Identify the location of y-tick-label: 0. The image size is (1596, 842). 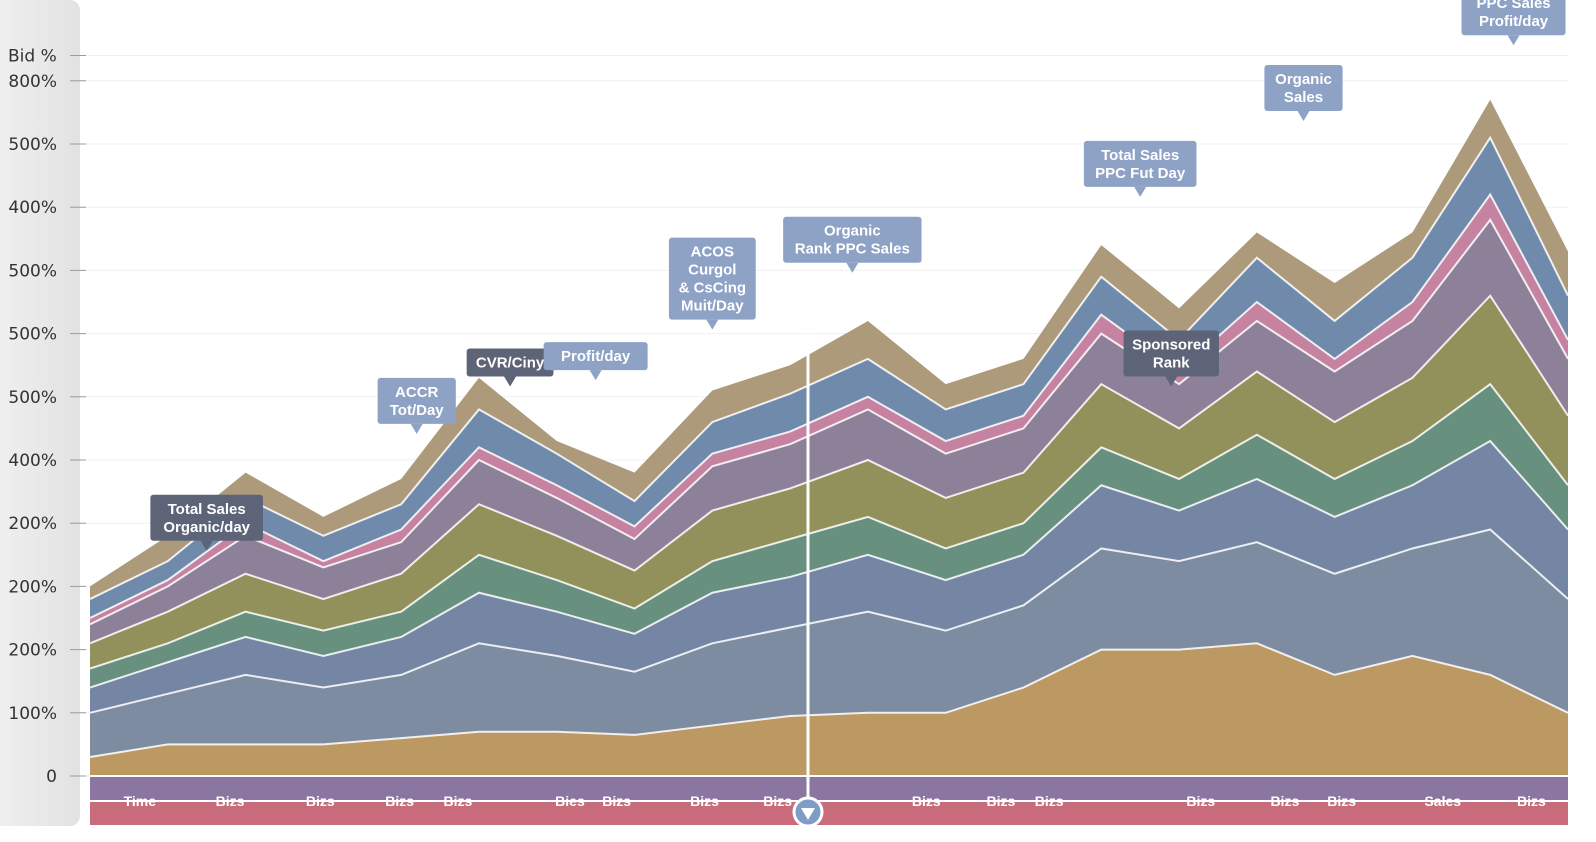
(51, 777).